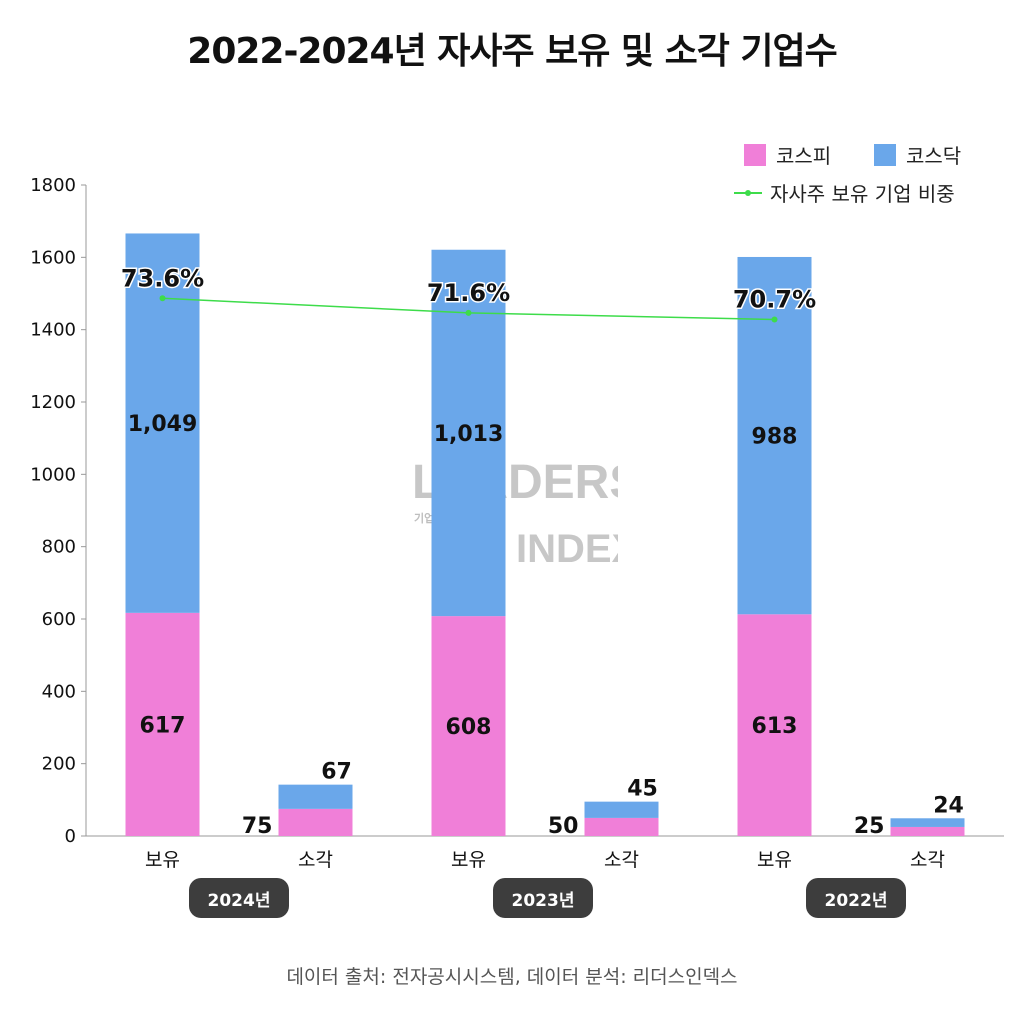 The height and width of the screenshot is (1013, 1024). Describe the element at coordinates (70, 836) in the screenshot. I see `y-tick-label: 0` at that location.